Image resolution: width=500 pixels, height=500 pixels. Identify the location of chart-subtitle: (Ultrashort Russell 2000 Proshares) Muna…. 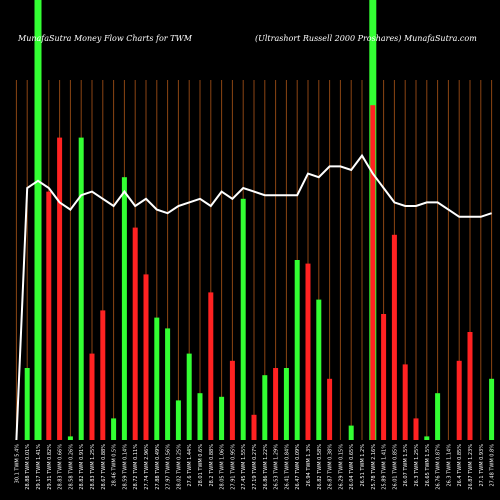
(366, 38).